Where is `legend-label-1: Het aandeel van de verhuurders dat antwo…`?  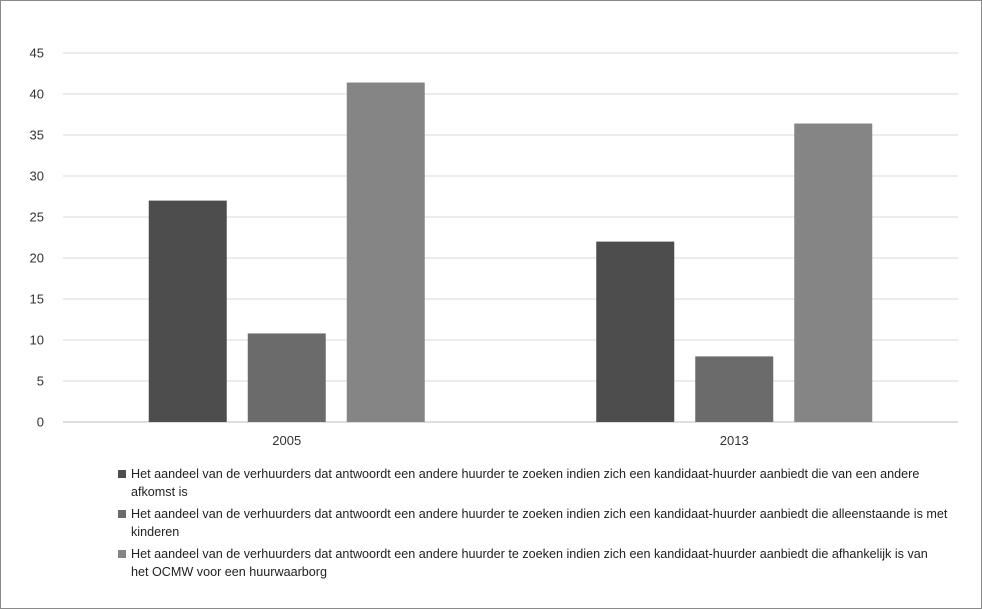
legend-label-1: Het aandeel van de verhuurders dat antwo… is located at coordinates (525, 483).